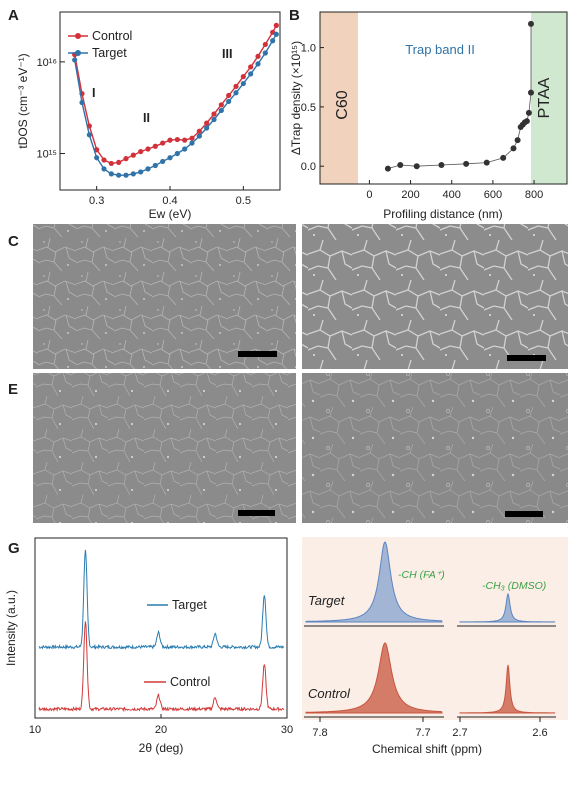  What do you see at coordinates (13, 15) in the screenshot?
I see `panel-letter-a: A` at bounding box center [13, 15].